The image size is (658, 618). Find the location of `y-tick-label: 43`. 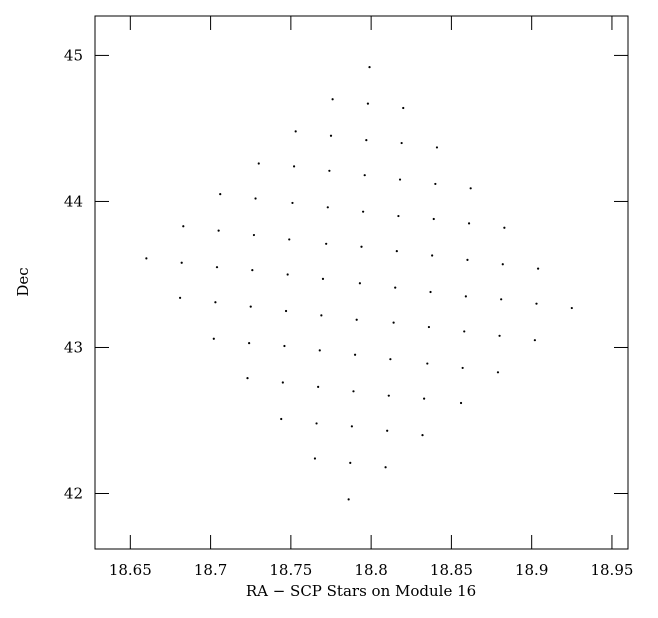

y-tick-label: 43 is located at coordinates (73, 347).